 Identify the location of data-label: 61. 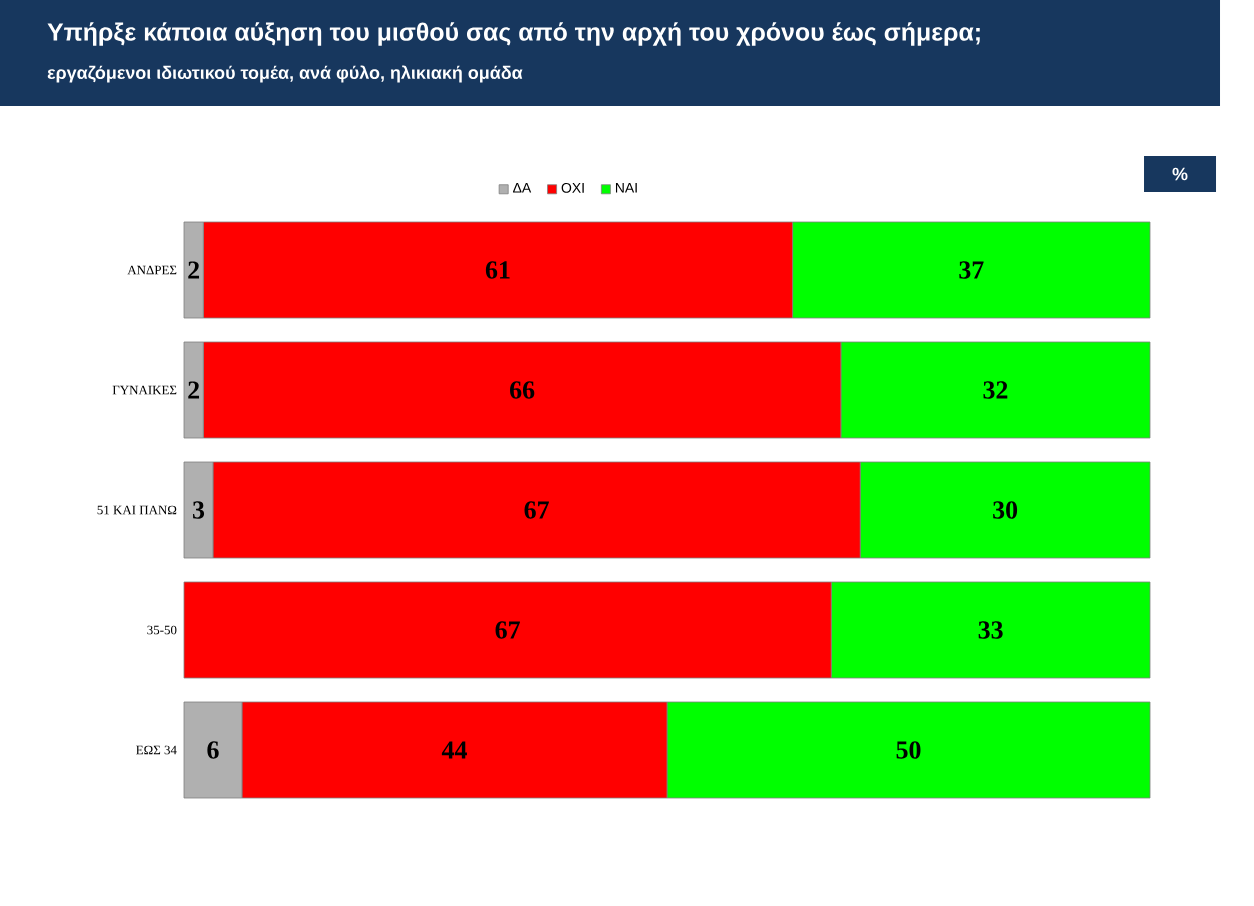
(497, 270).